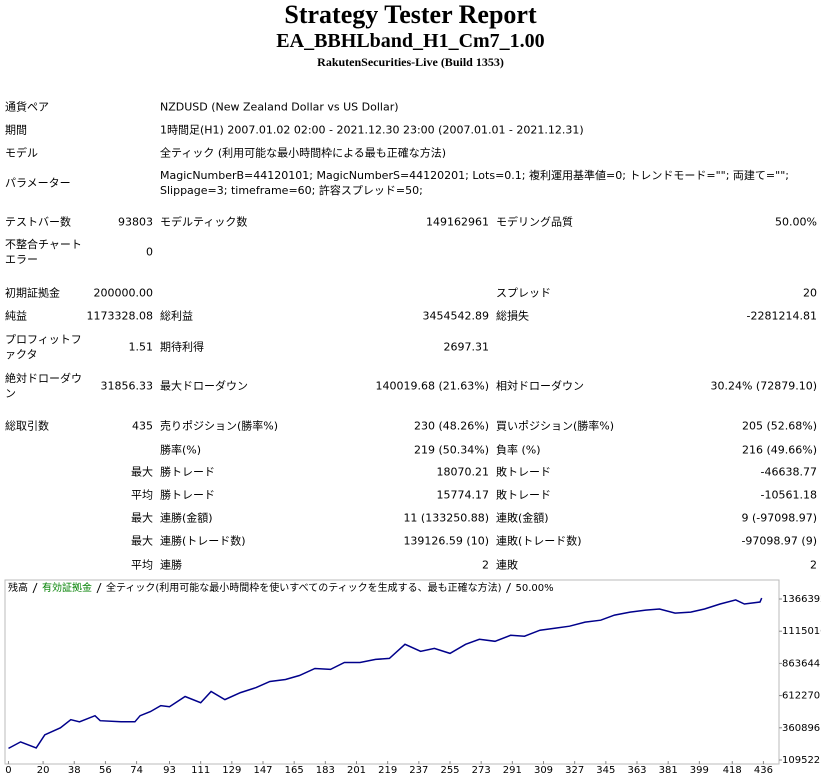 Image resolution: width=821 pixels, height=779 pixels. Describe the element at coordinates (779, 541) in the screenshot. I see `stat-value: -97098.97 (9)` at that location.